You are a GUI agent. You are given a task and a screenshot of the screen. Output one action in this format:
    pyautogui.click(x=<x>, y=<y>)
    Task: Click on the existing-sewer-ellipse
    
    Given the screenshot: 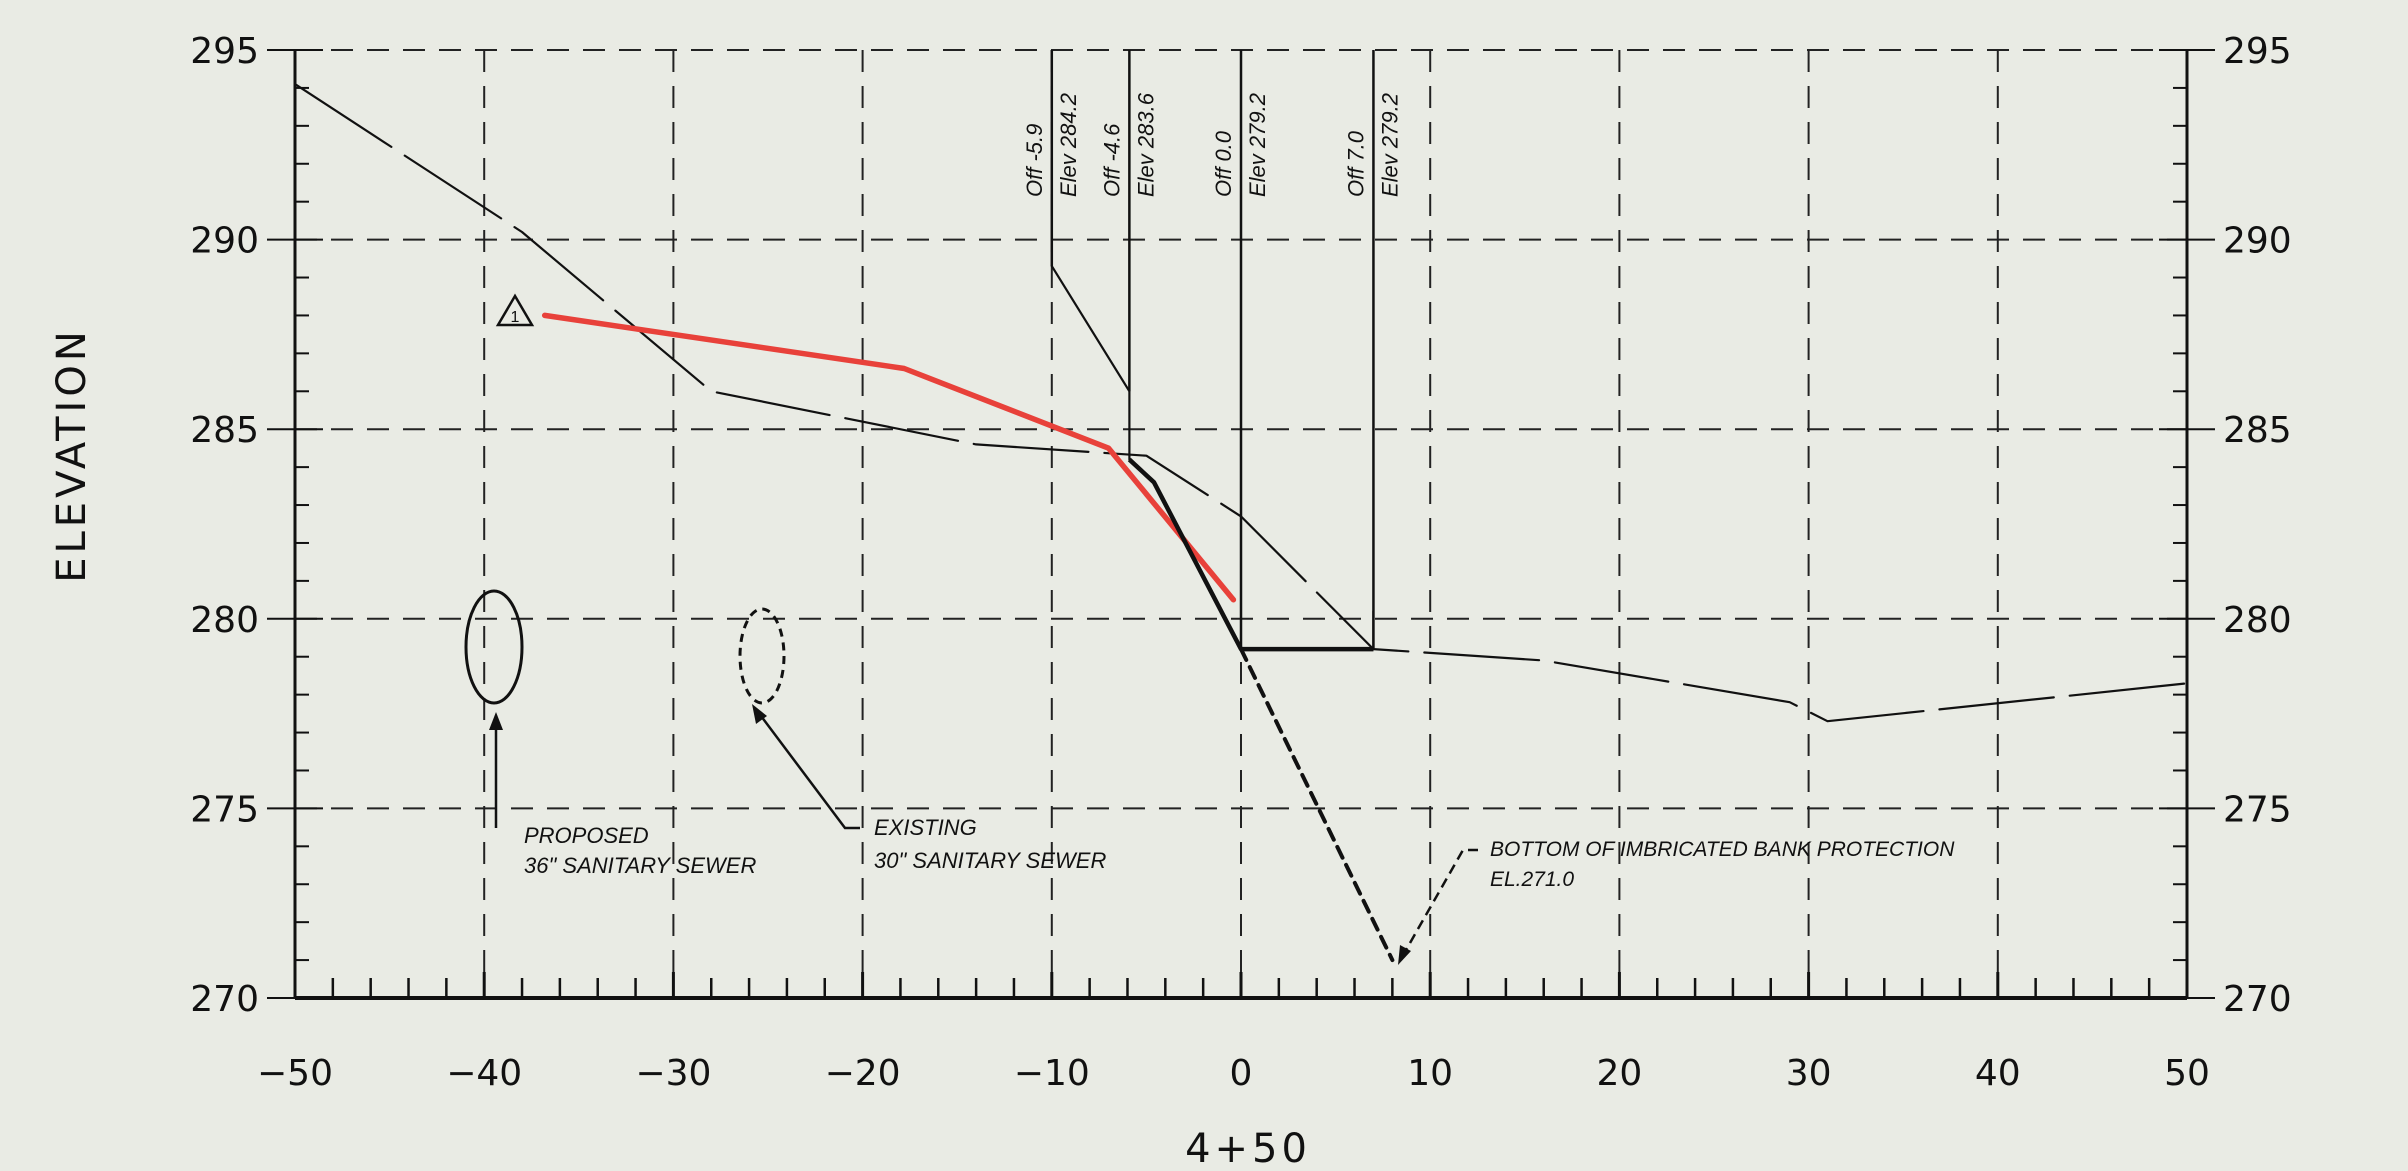 What is the action you would take?
    pyautogui.click(x=762, y=656)
    